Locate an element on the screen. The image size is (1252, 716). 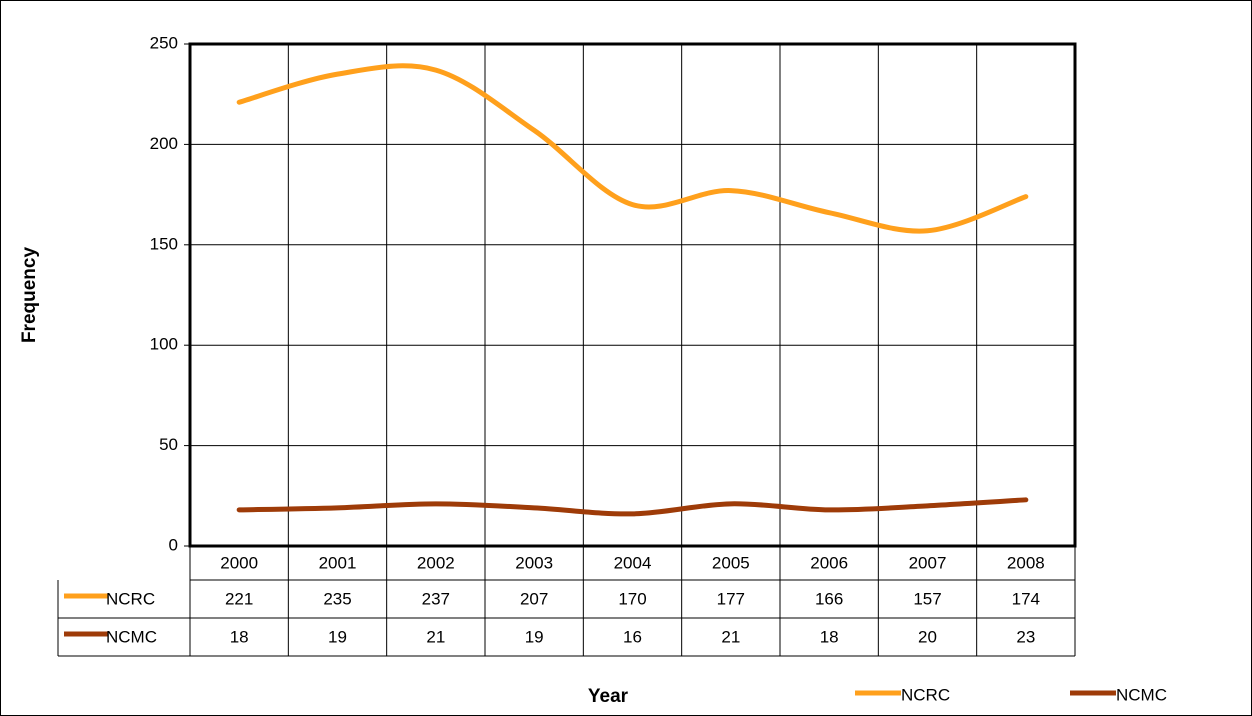
table-value: 166 is located at coordinates (829, 598).